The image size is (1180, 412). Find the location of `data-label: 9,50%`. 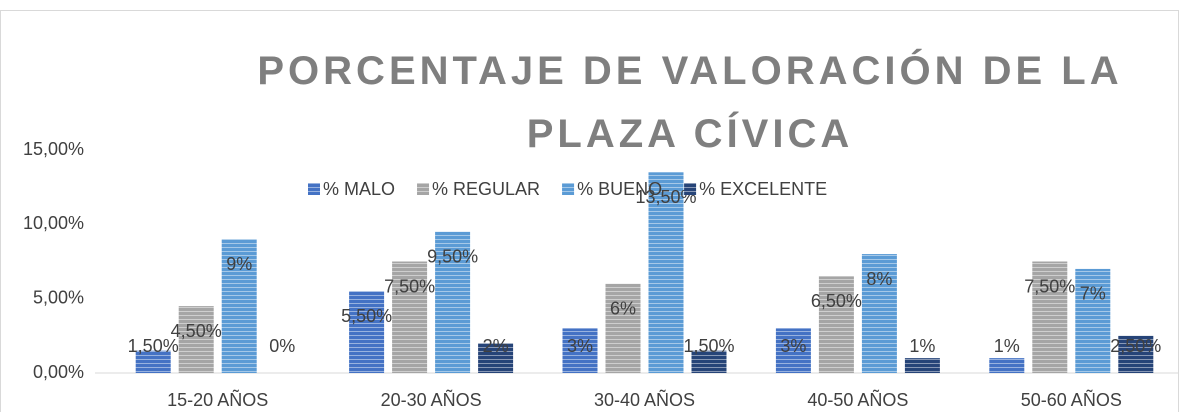

data-label: 9,50% is located at coordinates (452, 257).